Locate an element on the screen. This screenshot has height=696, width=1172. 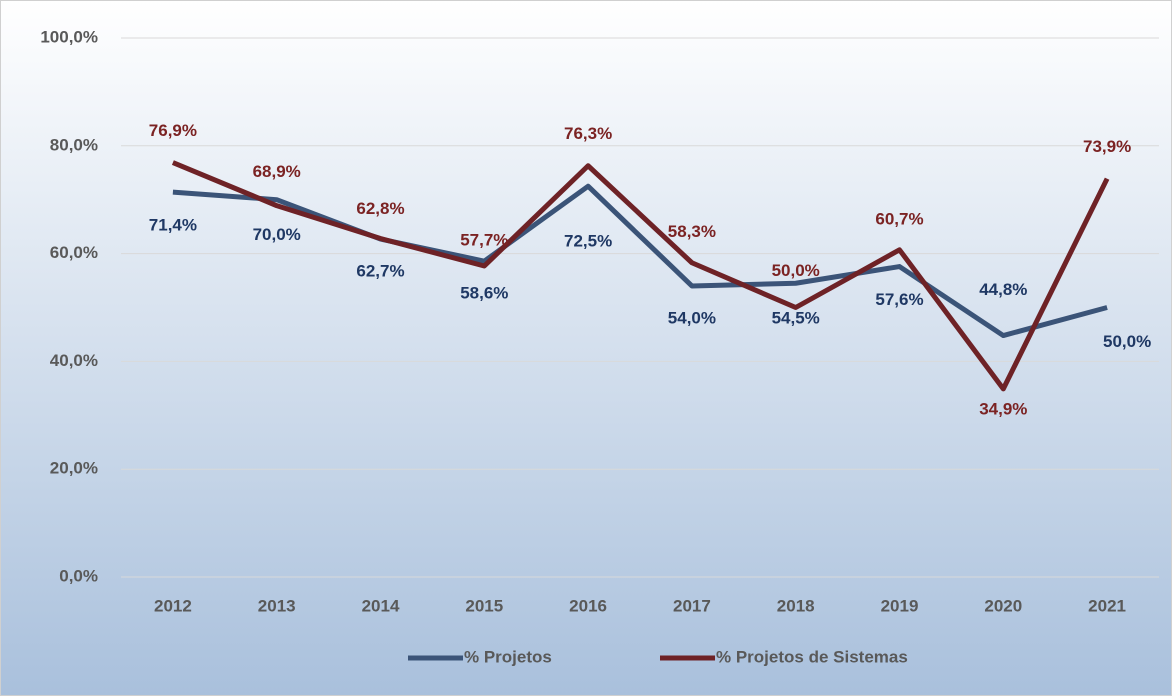
x-tick-label: 2021 is located at coordinates (1107, 605).